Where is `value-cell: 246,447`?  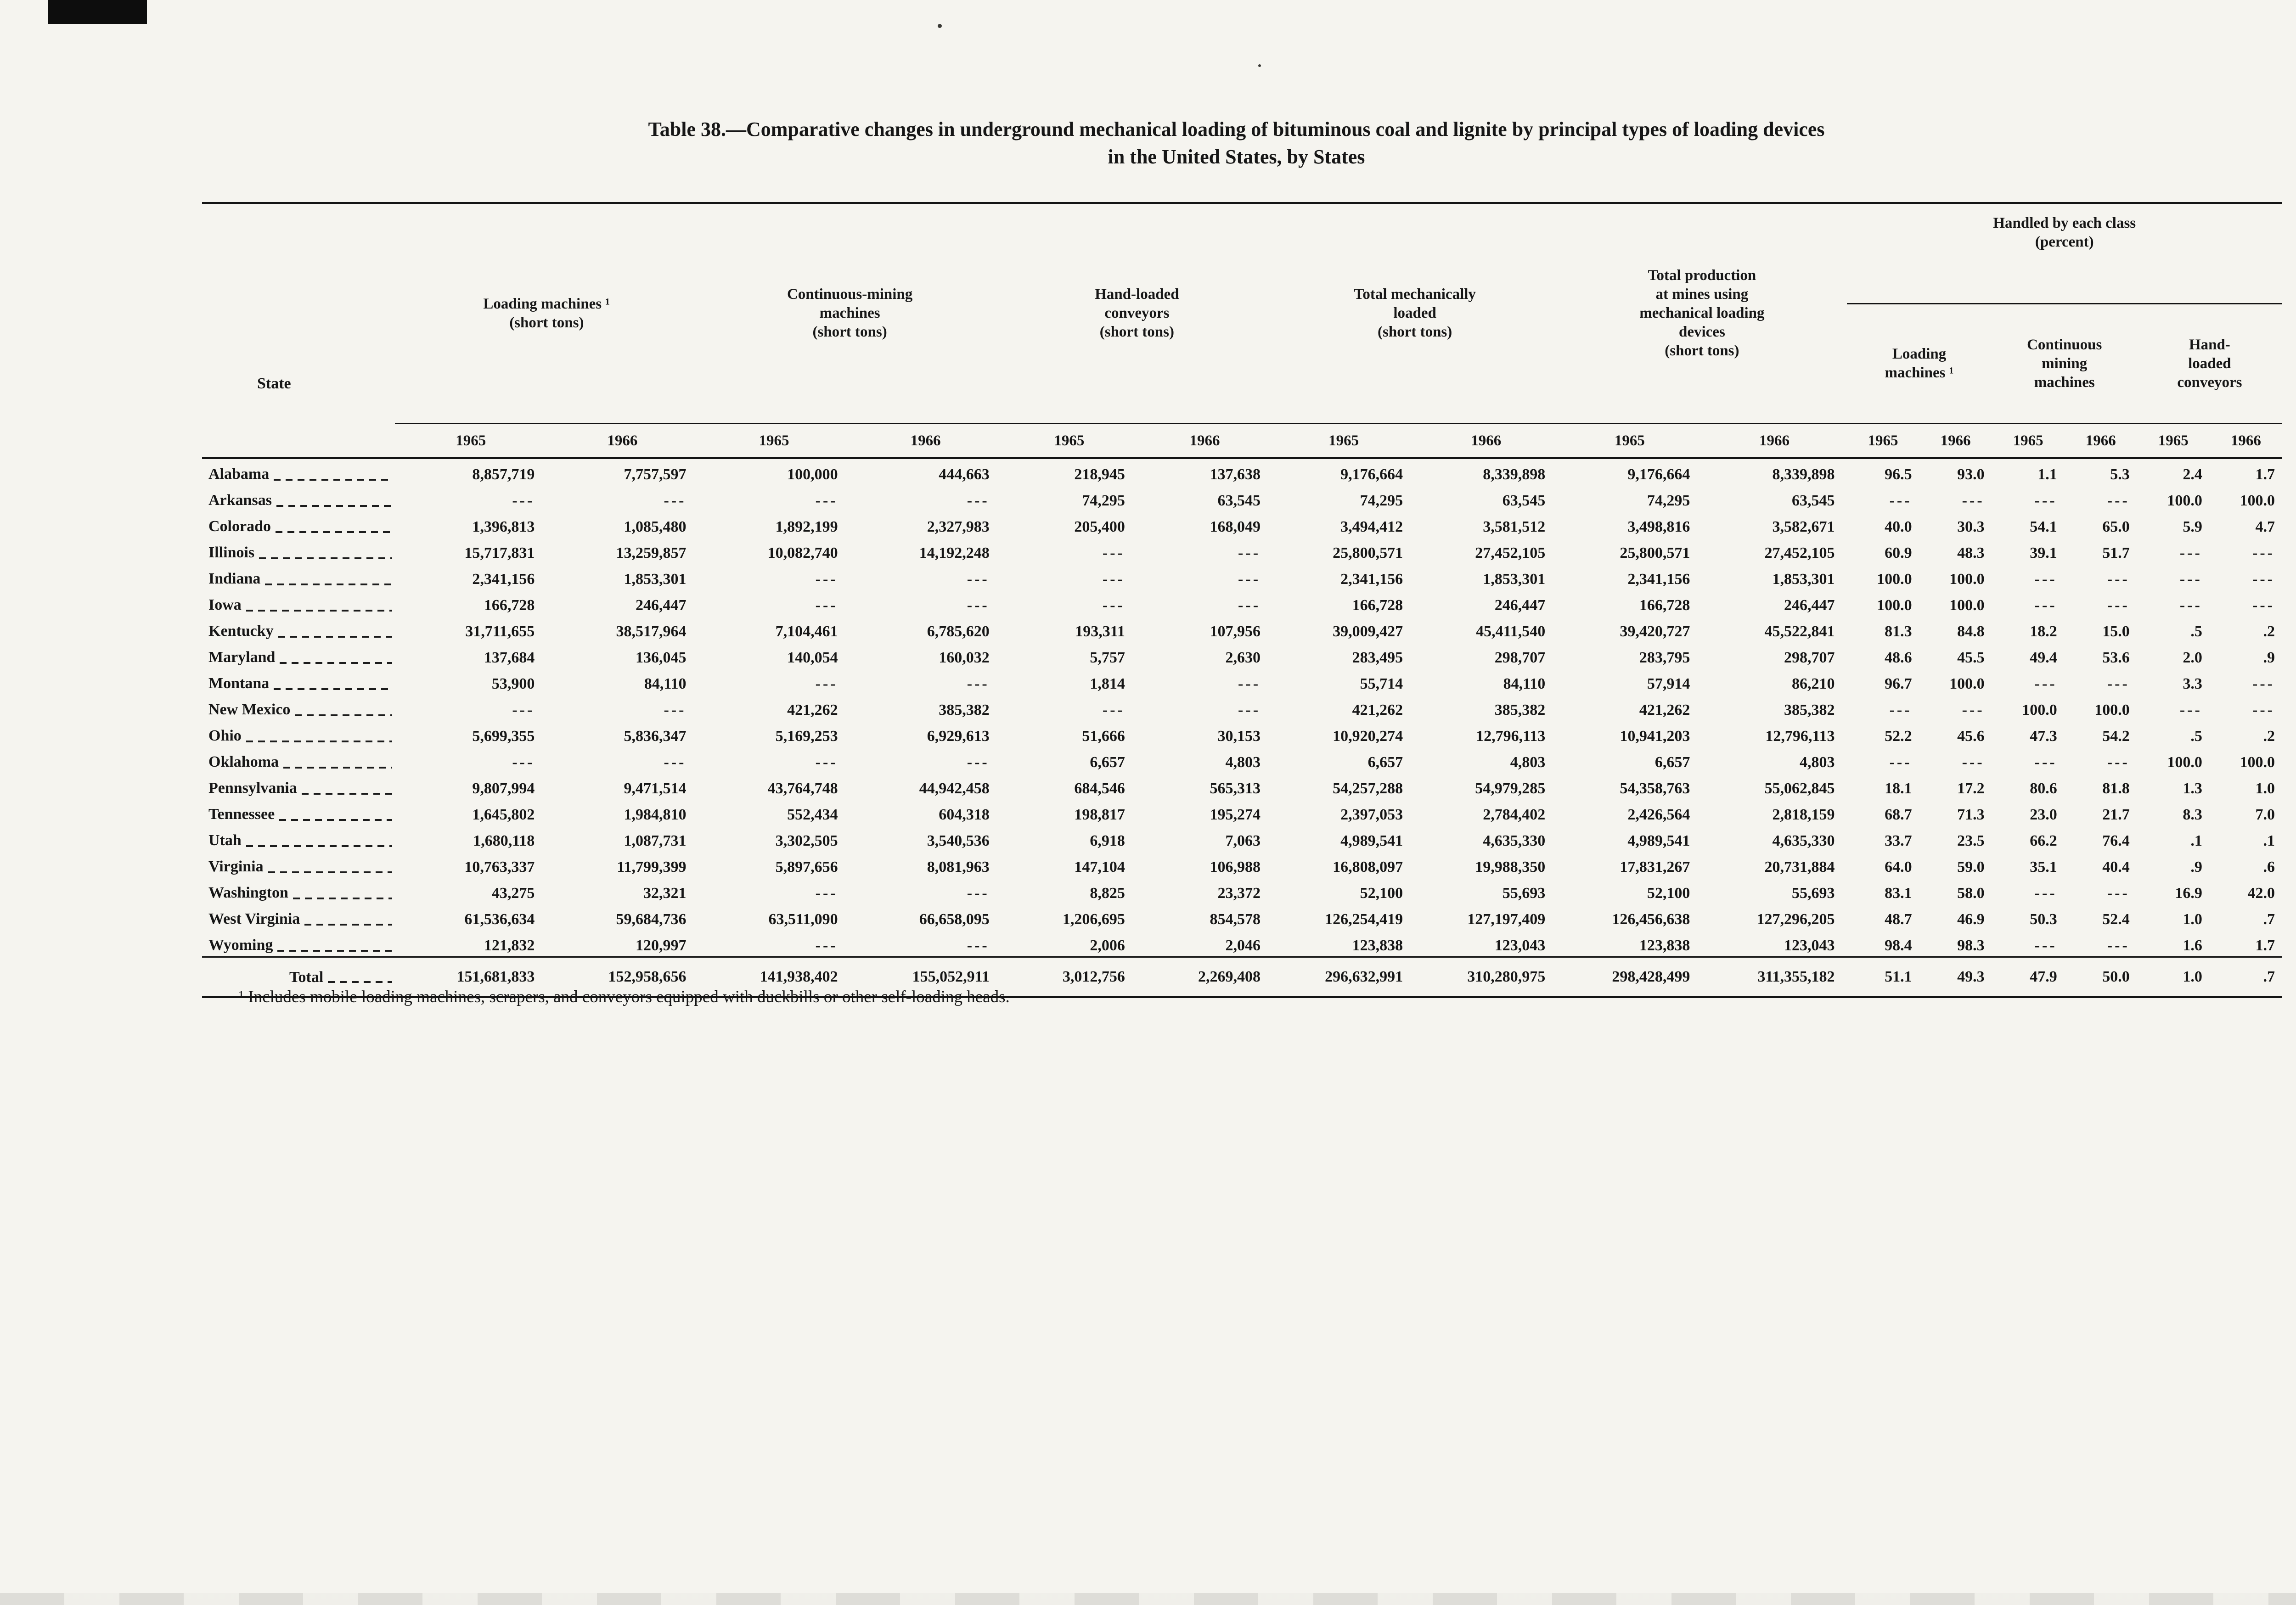 value-cell: 246,447 is located at coordinates (1520, 605).